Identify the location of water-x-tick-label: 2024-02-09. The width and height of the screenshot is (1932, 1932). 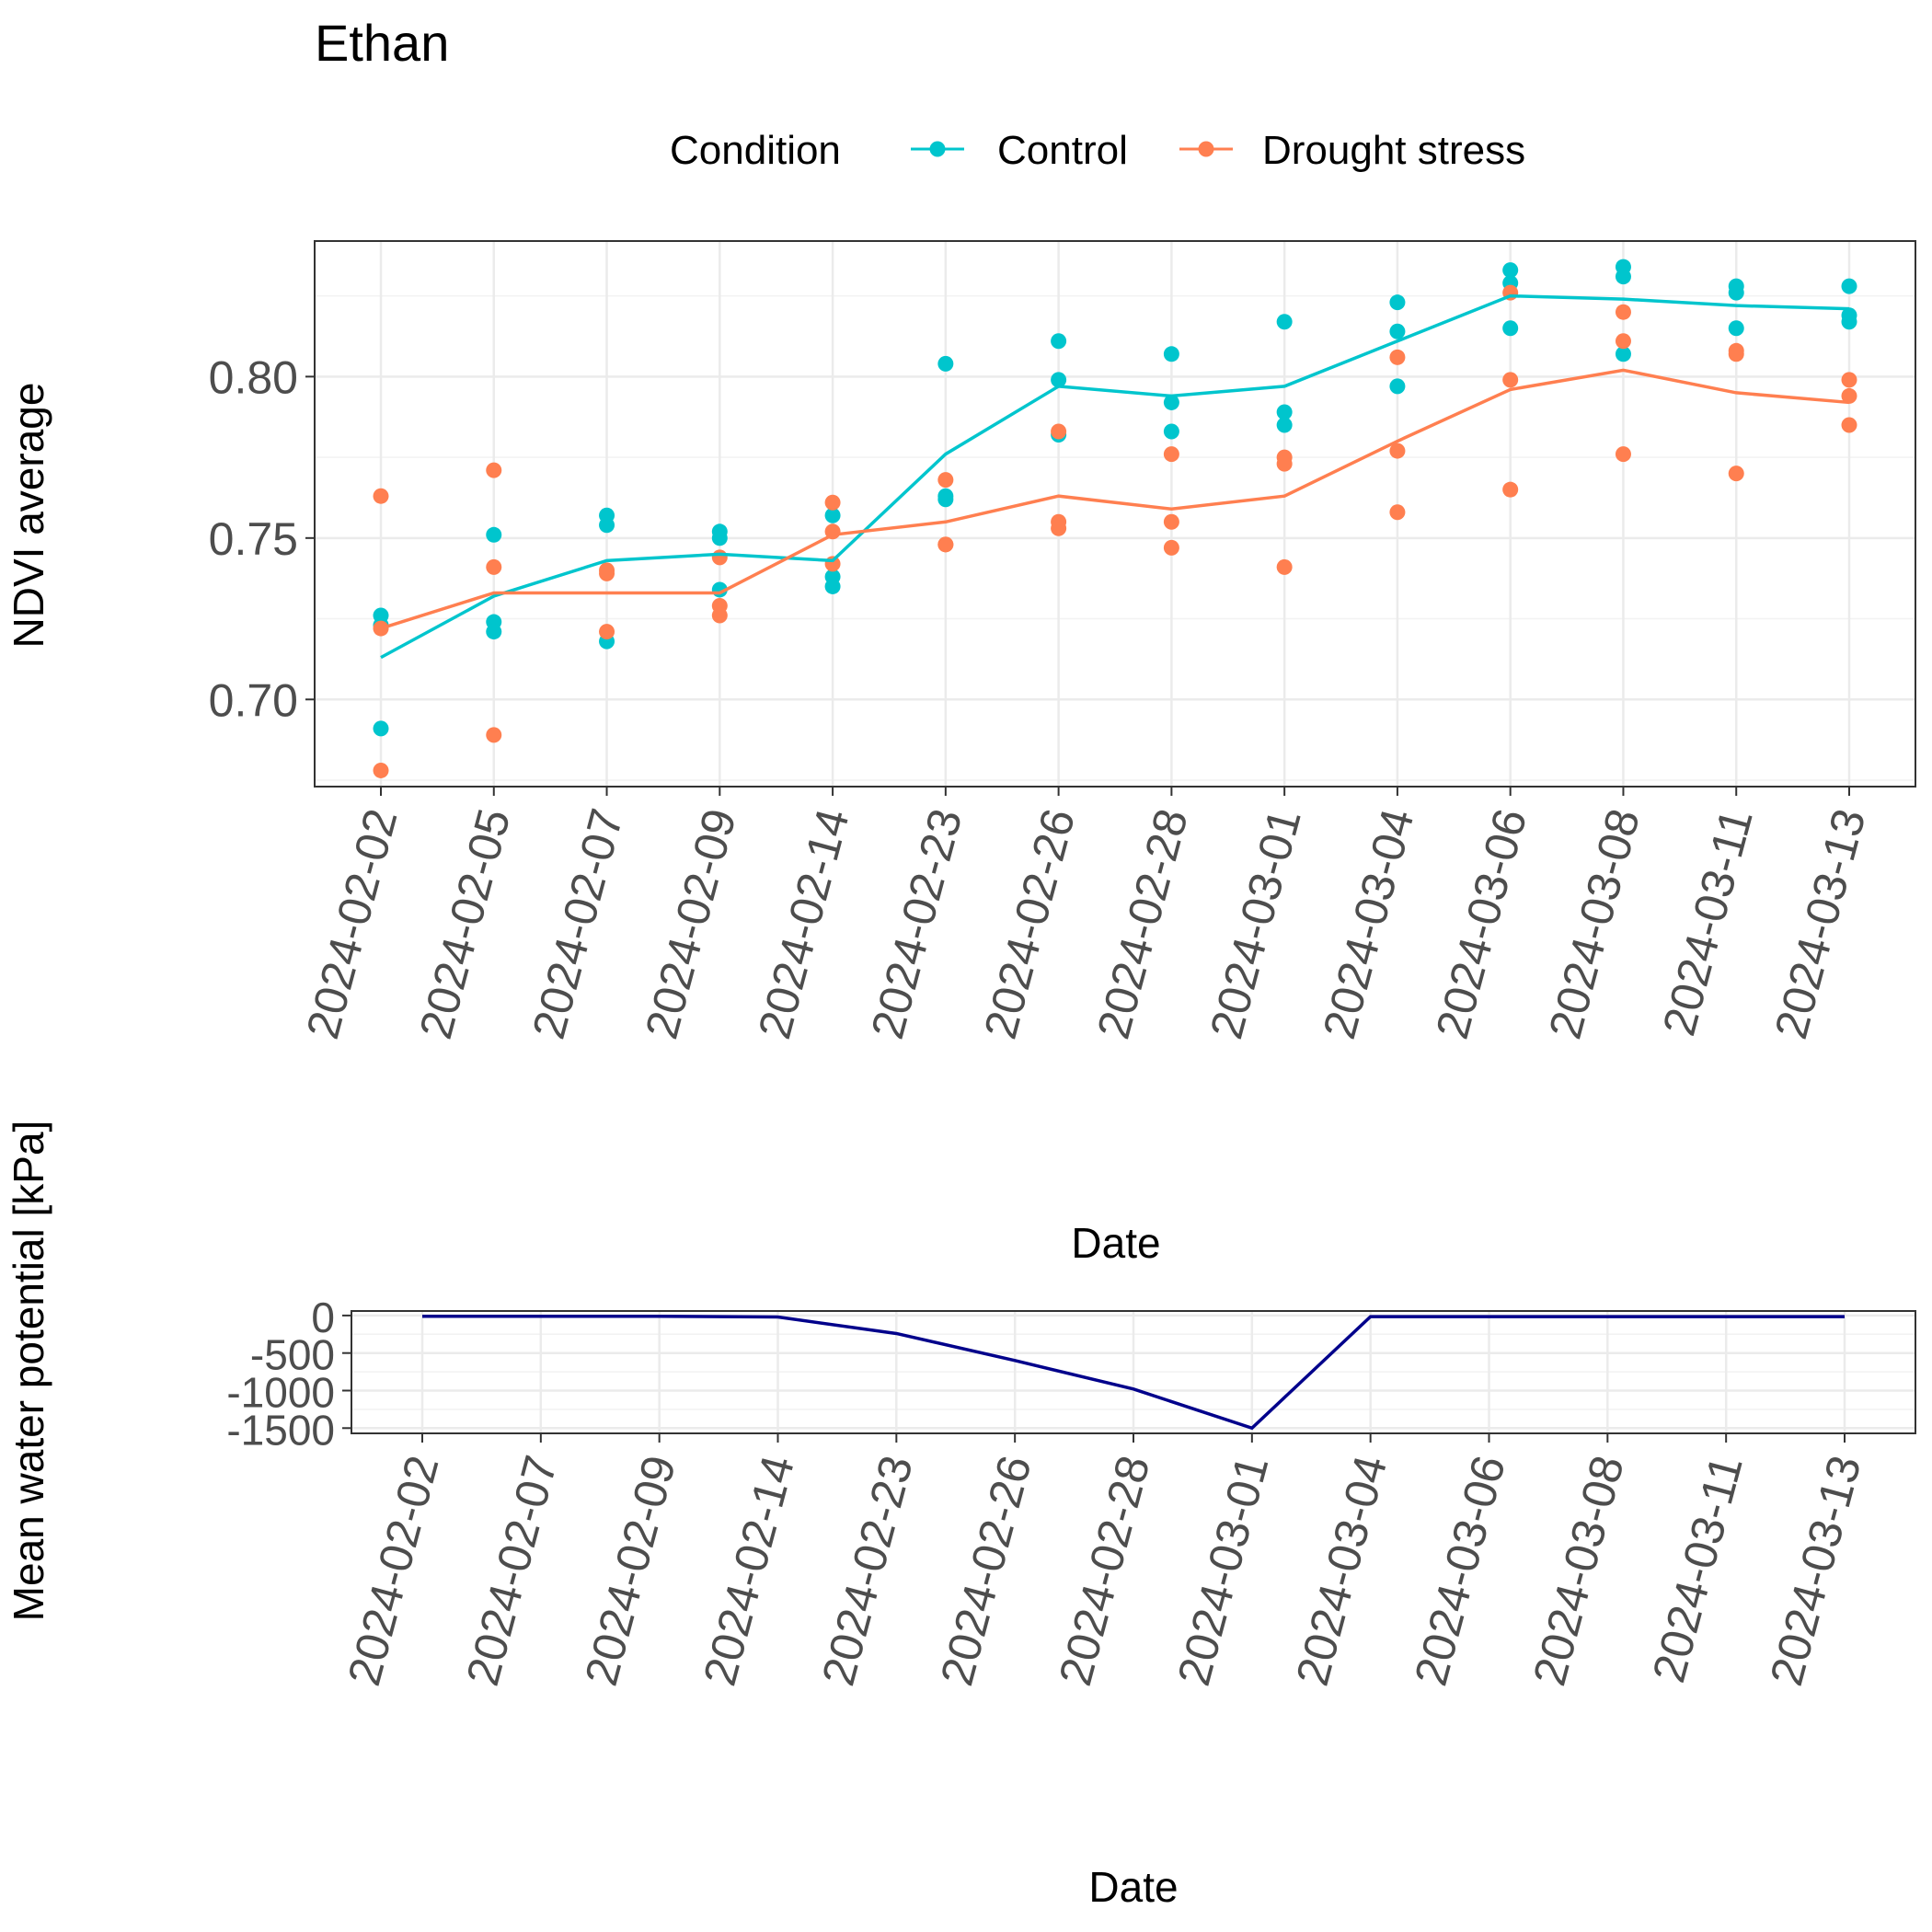
(630, 1570).